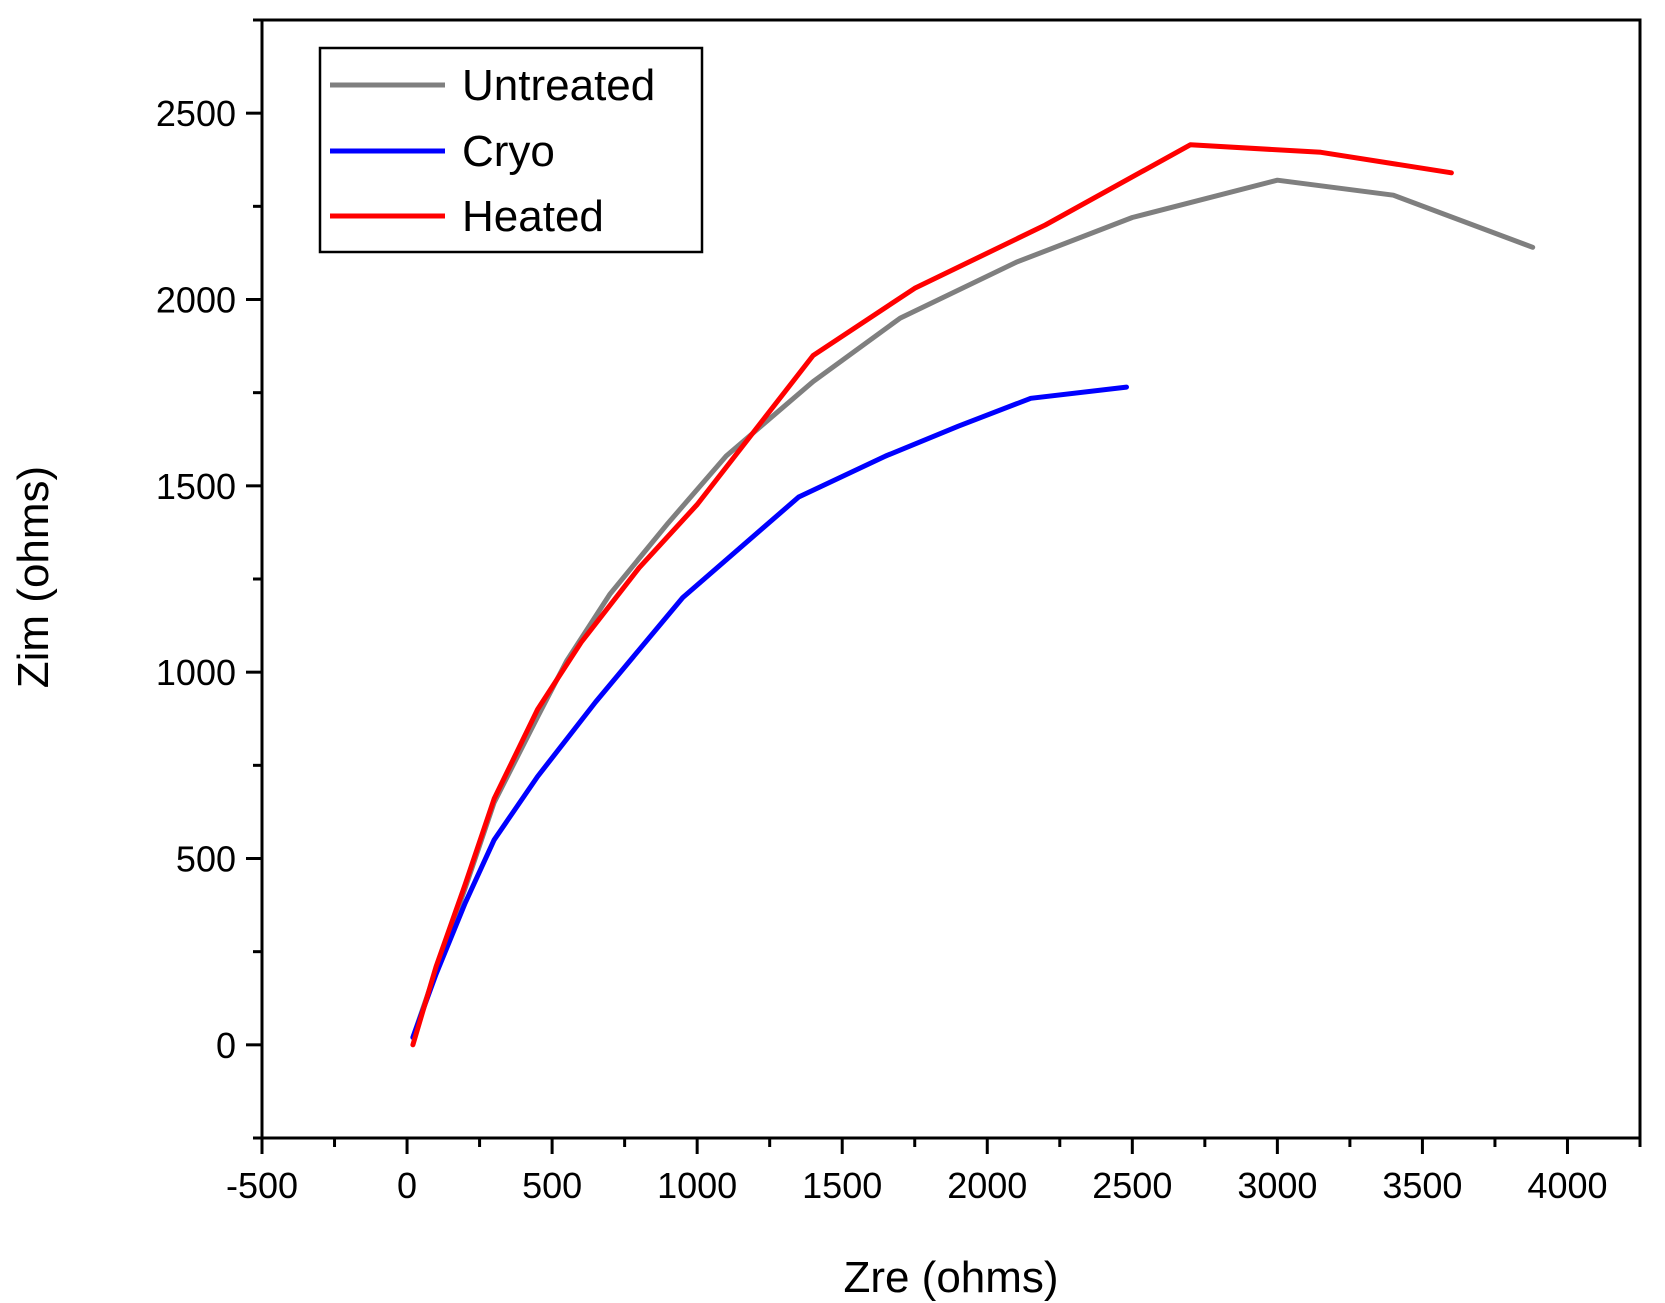 Image resolution: width=1665 pixels, height=1303 pixels. I want to click on y-tick-label: 1000, so click(196, 672).